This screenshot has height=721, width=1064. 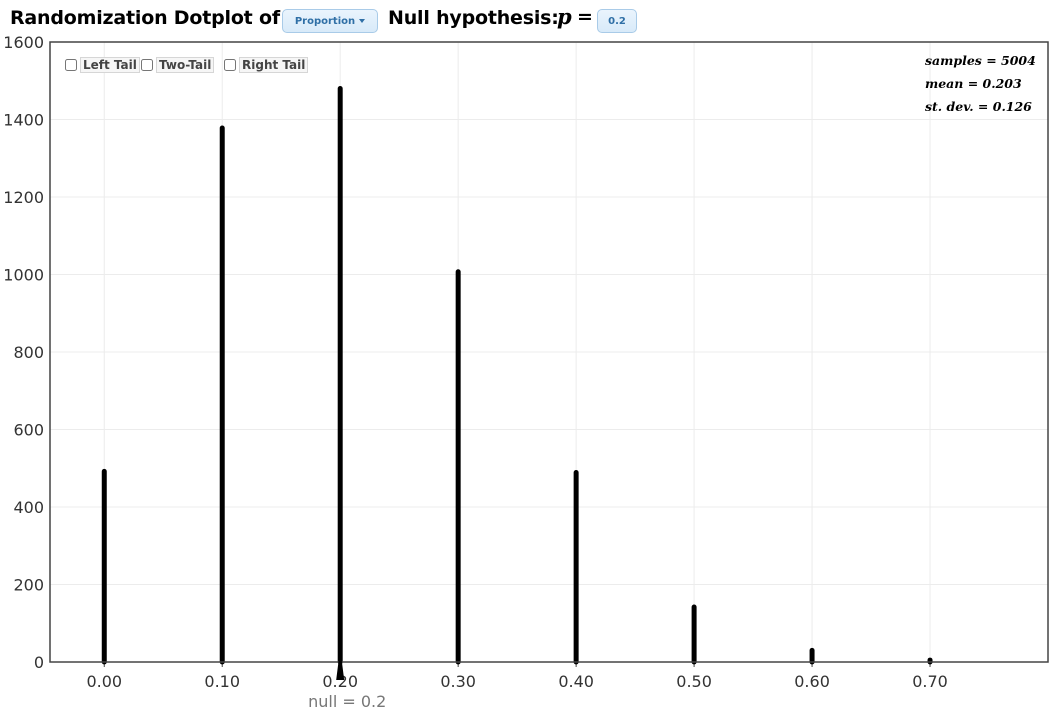 What do you see at coordinates (23, 120) in the screenshot?
I see `y-tick-label: 1400` at bounding box center [23, 120].